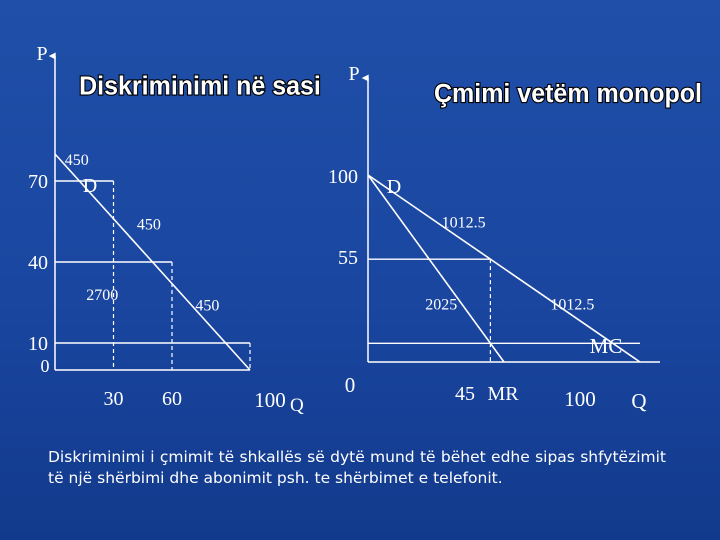 The image size is (720, 540). What do you see at coordinates (436, 268) in the screenshot?
I see `right-mr-line` at bounding box center [436, 268].